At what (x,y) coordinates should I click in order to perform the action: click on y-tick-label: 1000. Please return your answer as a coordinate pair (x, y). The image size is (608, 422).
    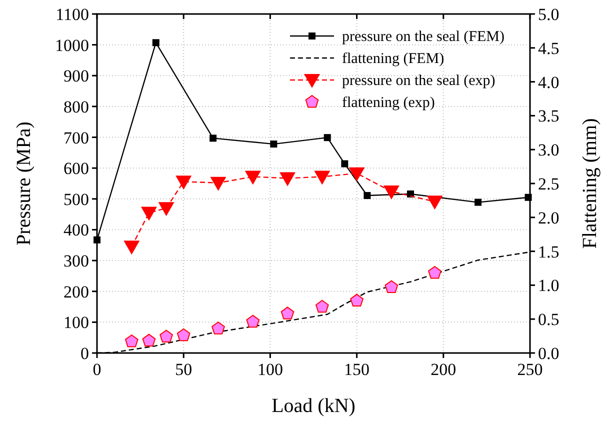
    Looking at the image, I should click on (72, 45).